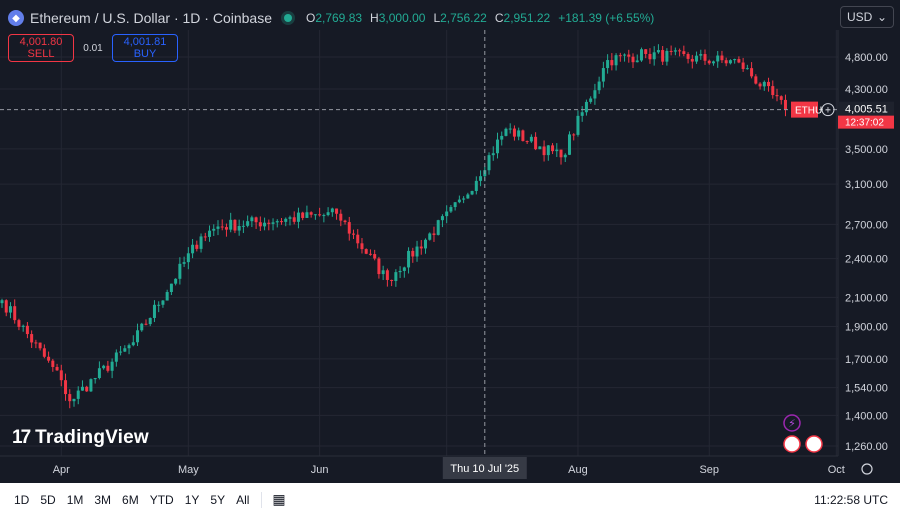  Describe the element at coordinates (866, 90) in the screenshot. I see `price-tick-label: 4,300.00` at that location.